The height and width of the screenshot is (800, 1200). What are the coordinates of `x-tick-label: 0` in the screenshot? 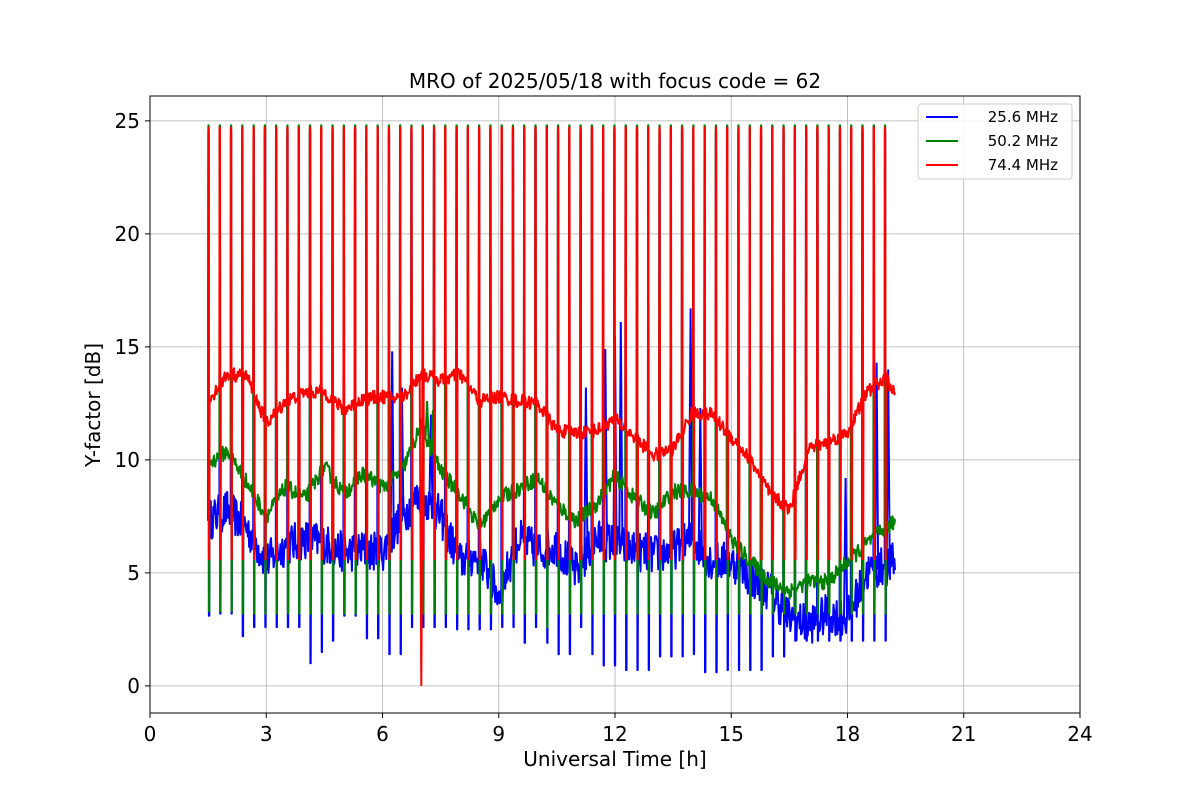 It's located at (150, 734).